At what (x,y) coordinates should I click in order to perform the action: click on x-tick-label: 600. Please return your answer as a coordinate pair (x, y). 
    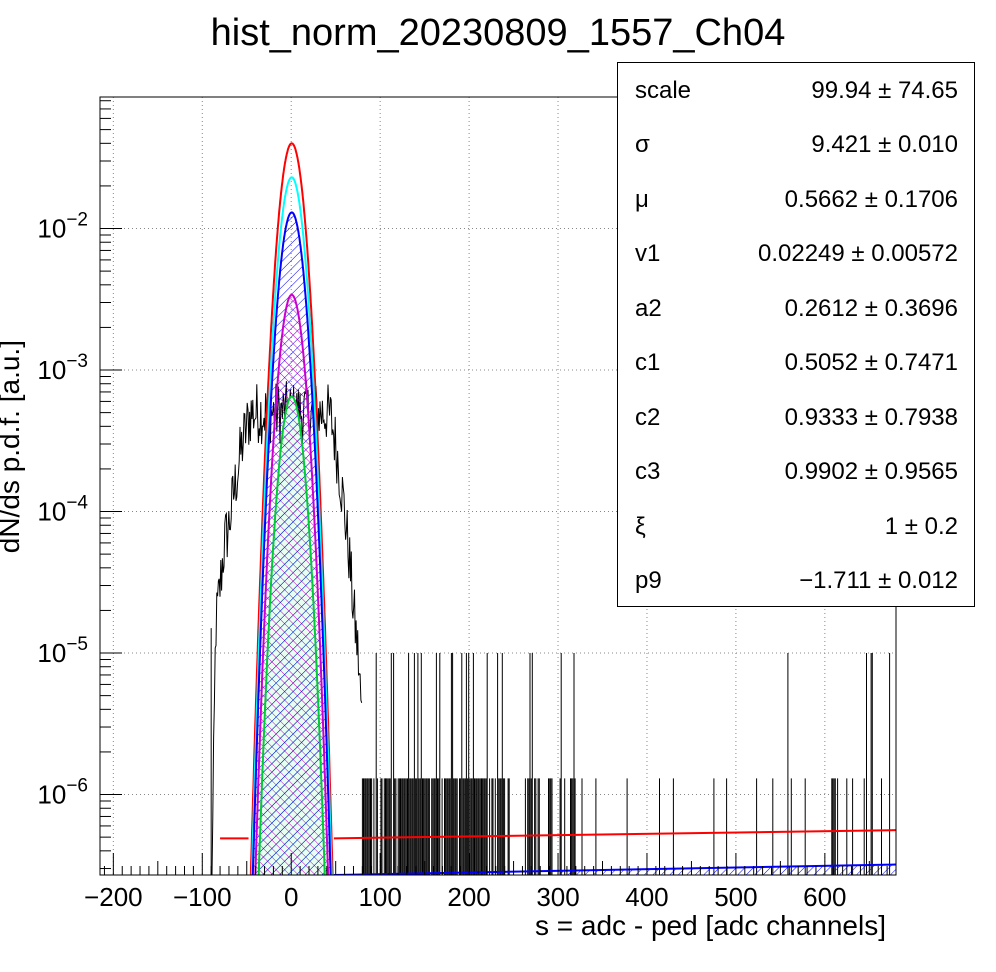
    Looking at the image, I should click on (824, 897).